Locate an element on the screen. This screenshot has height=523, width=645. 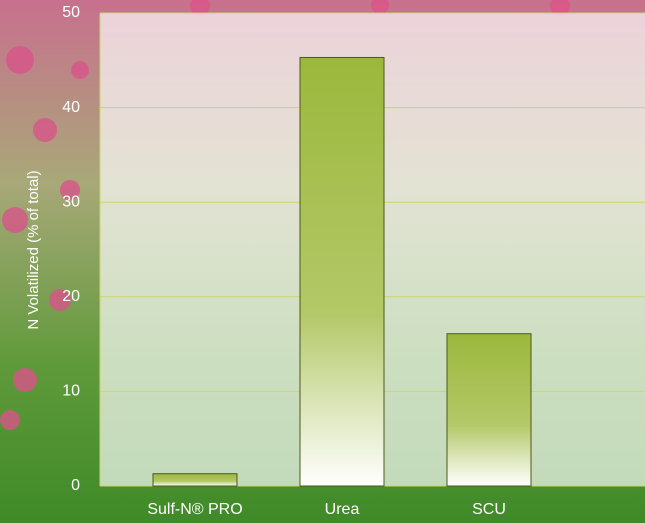
y-tick-label: 20 is located at coordinates (71, 296).